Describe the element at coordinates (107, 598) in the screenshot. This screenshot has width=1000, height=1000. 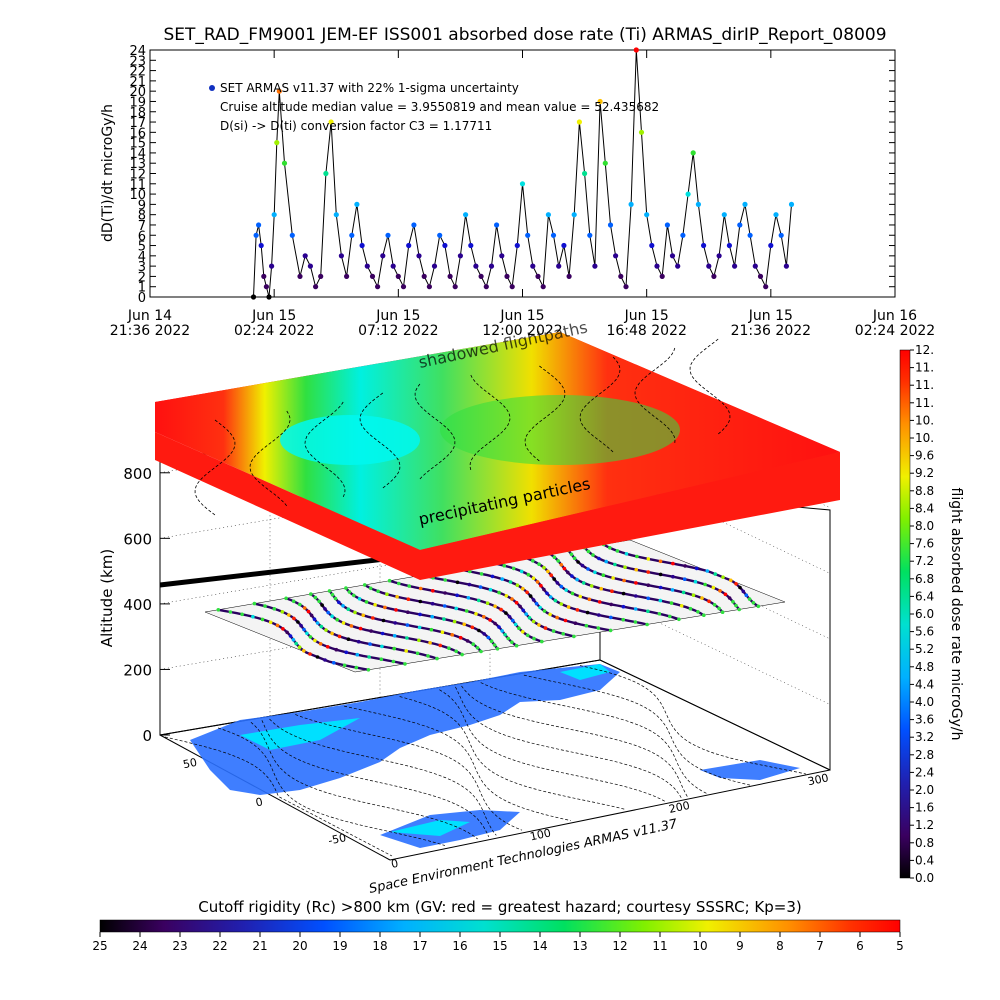
I see `altitude-label: Altitude (km)` at that location.